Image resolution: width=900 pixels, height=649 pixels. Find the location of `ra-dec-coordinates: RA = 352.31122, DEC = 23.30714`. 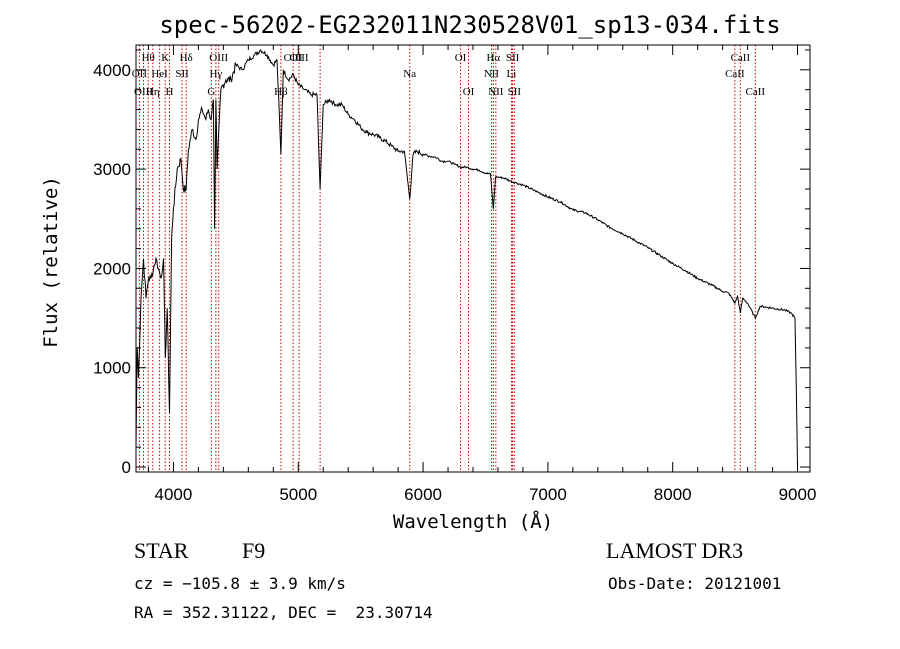

ra-dec-coordinates: RA = 352.31122, DEC = 23.30714 is located at coordinates (283, 612).